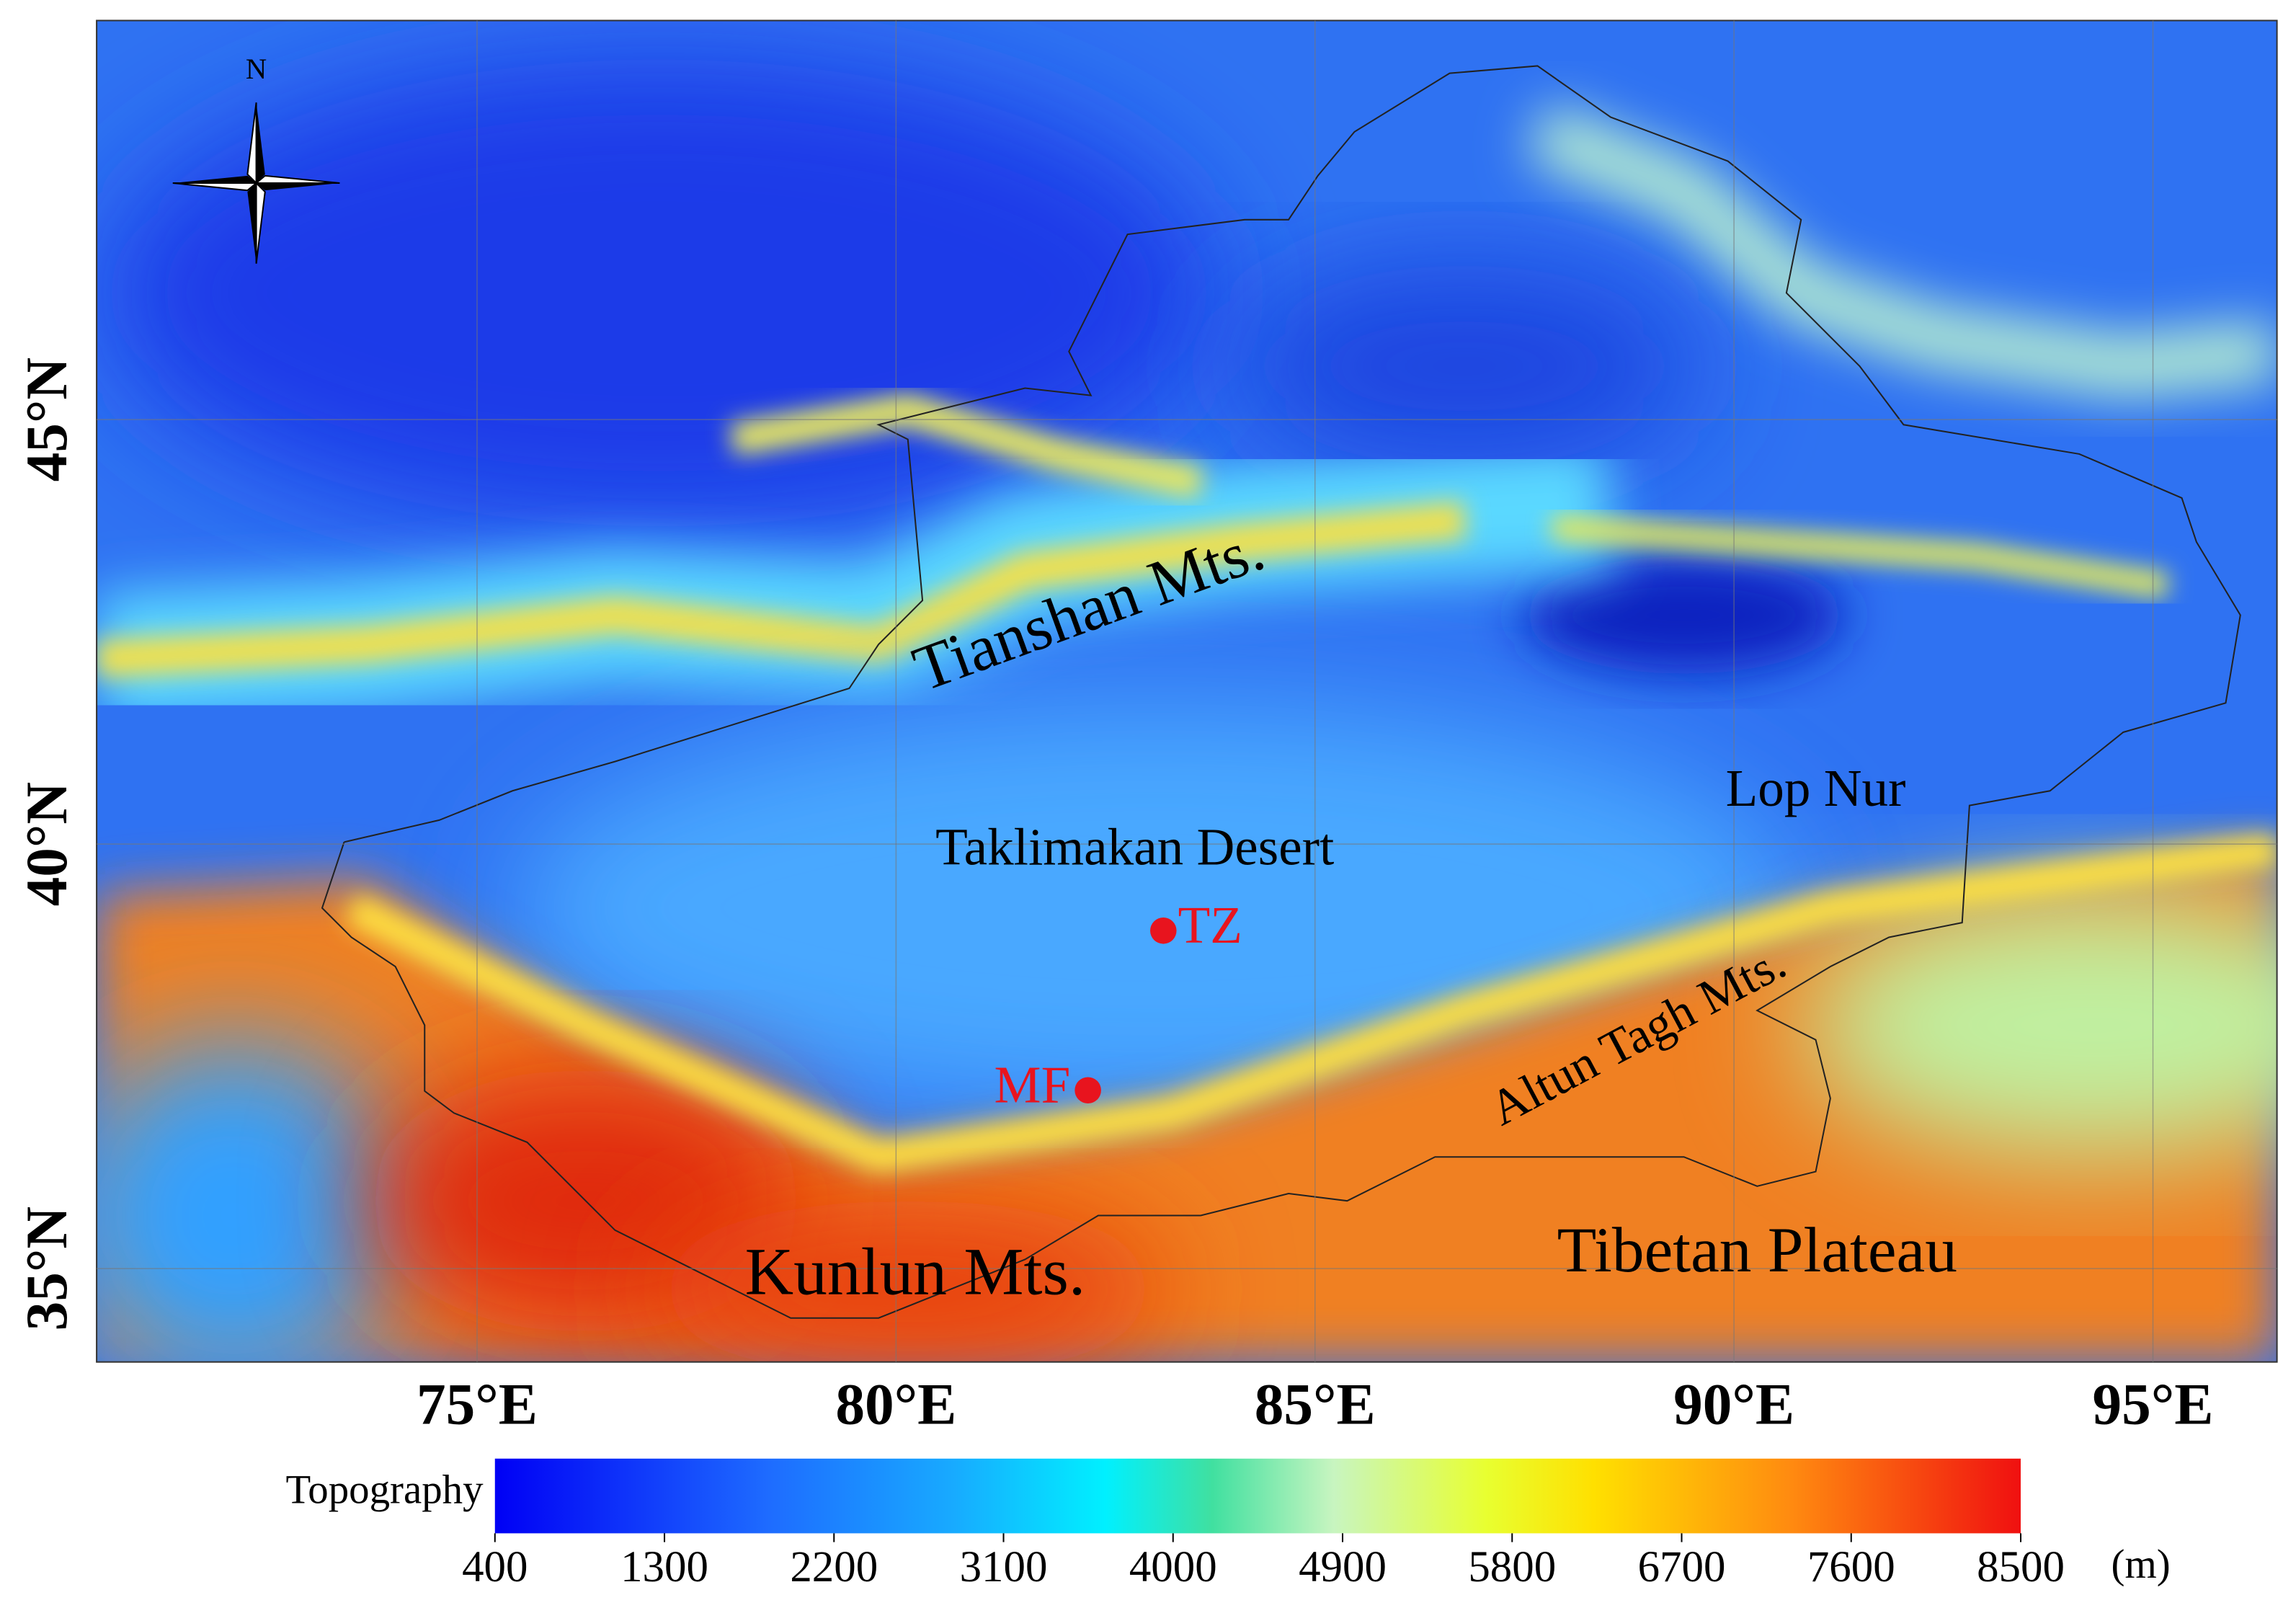  I want to click on colorbar-tick-label: 400, so click(495, 1567).